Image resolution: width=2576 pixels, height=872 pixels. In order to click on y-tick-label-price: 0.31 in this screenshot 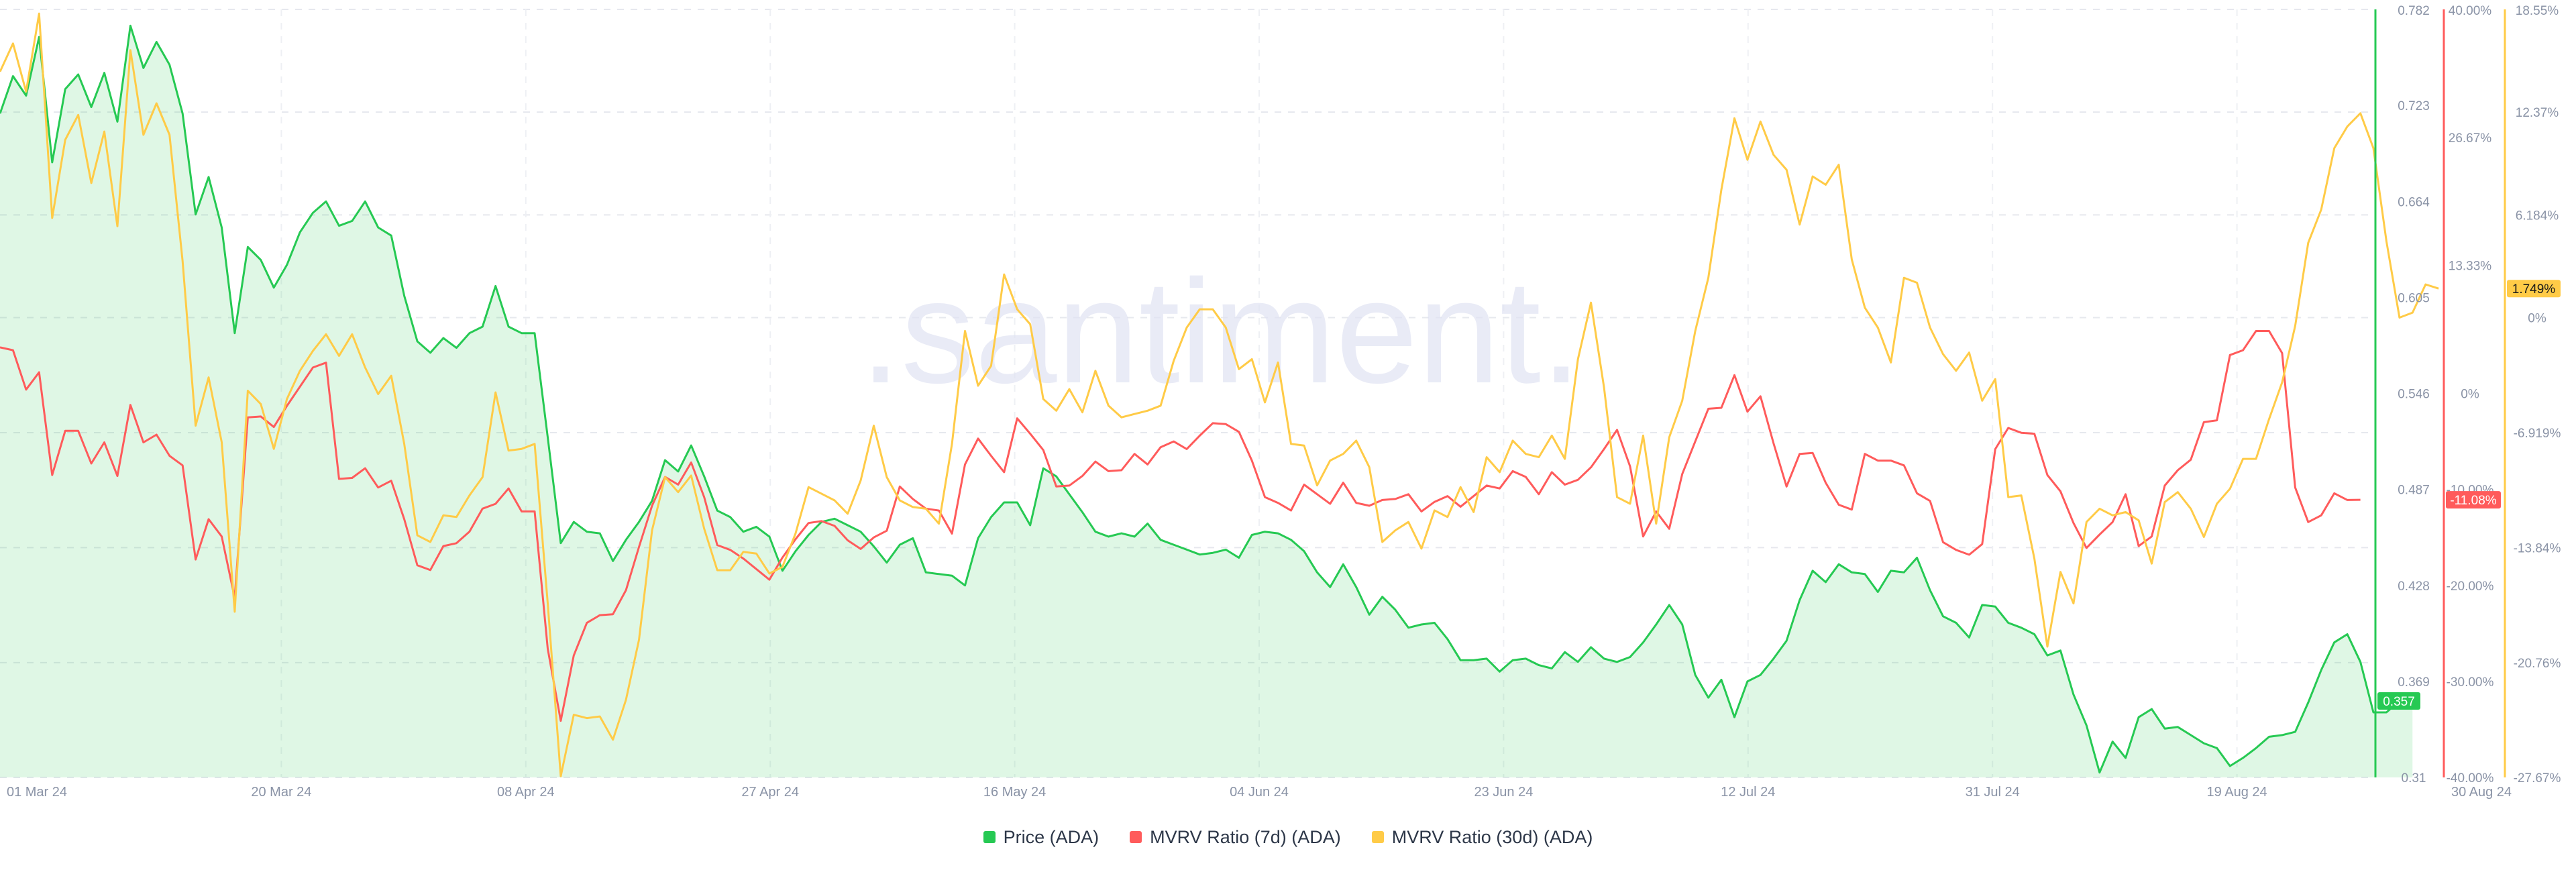, I will do `click(2414, 778)`.